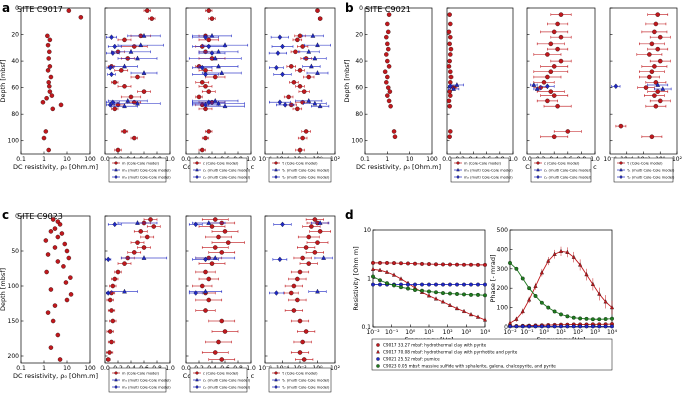 Image resolution: width=685 pixels, height=408 pixels. Describe the element at coordinates (251, 368) in the screenshot. I see `x-tick-label: 1.0` at that location.